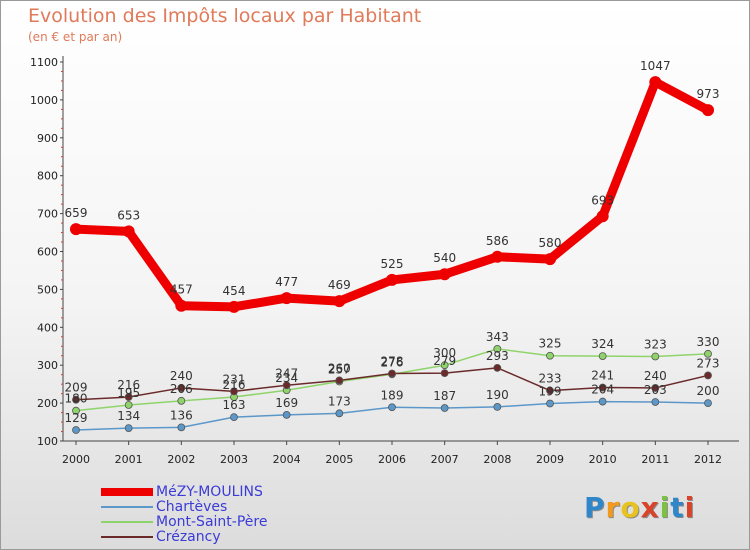 Image resolution: width=750 pixels, height=550 pixels. Describe the element at coordinates (497, 395) in the screenshot. I see `data-label: 190` at that location.